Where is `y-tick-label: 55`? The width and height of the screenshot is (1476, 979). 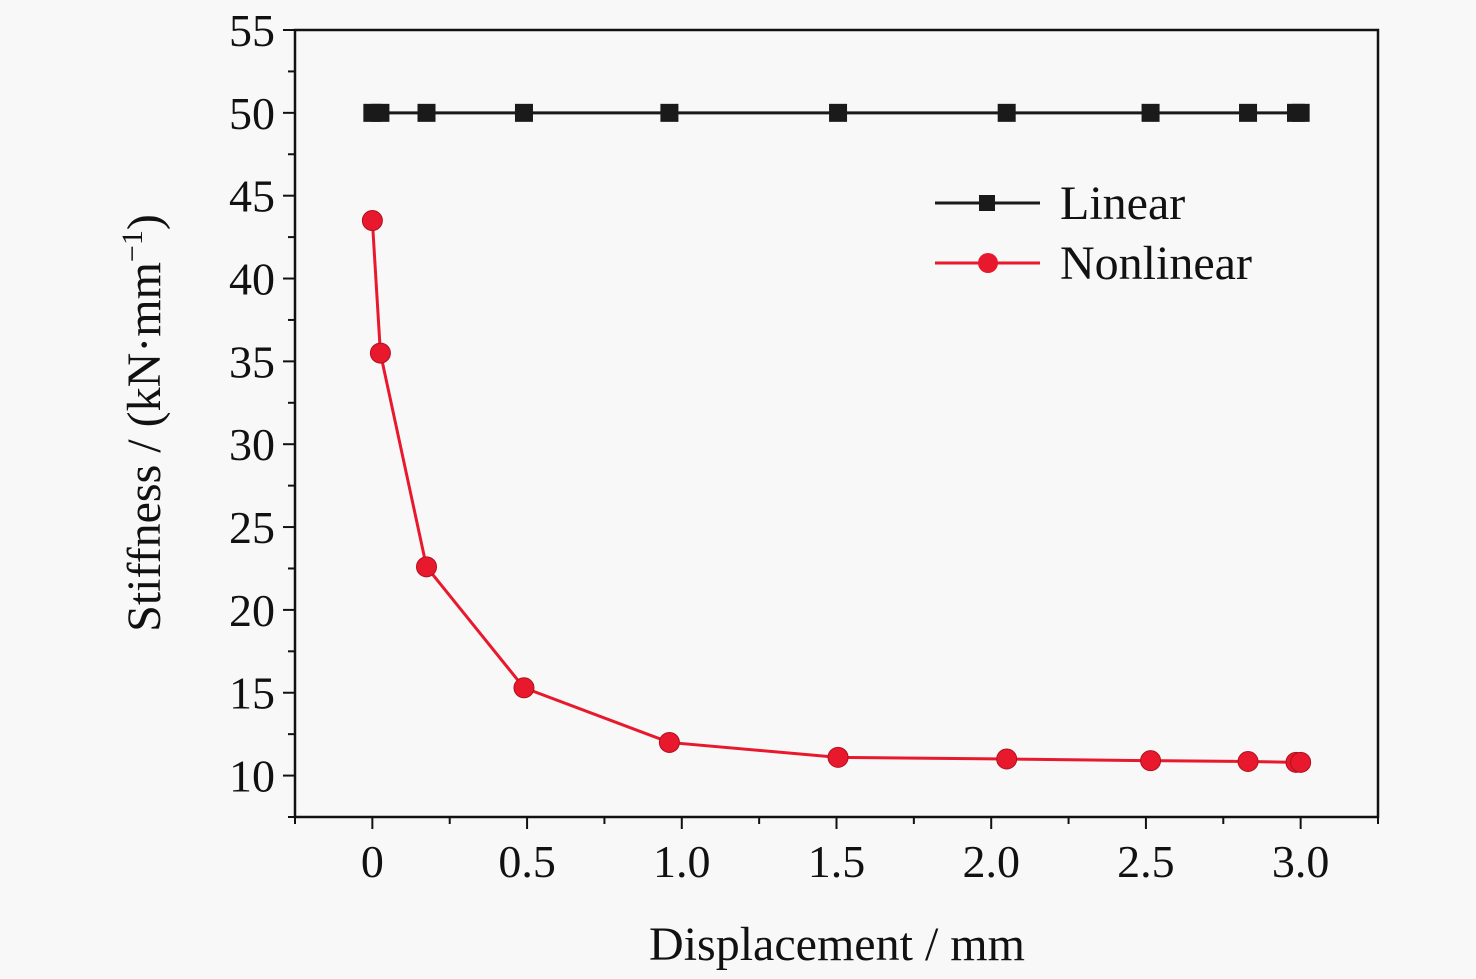 y-tick-label: 55 is located at coordinates (252, 30).